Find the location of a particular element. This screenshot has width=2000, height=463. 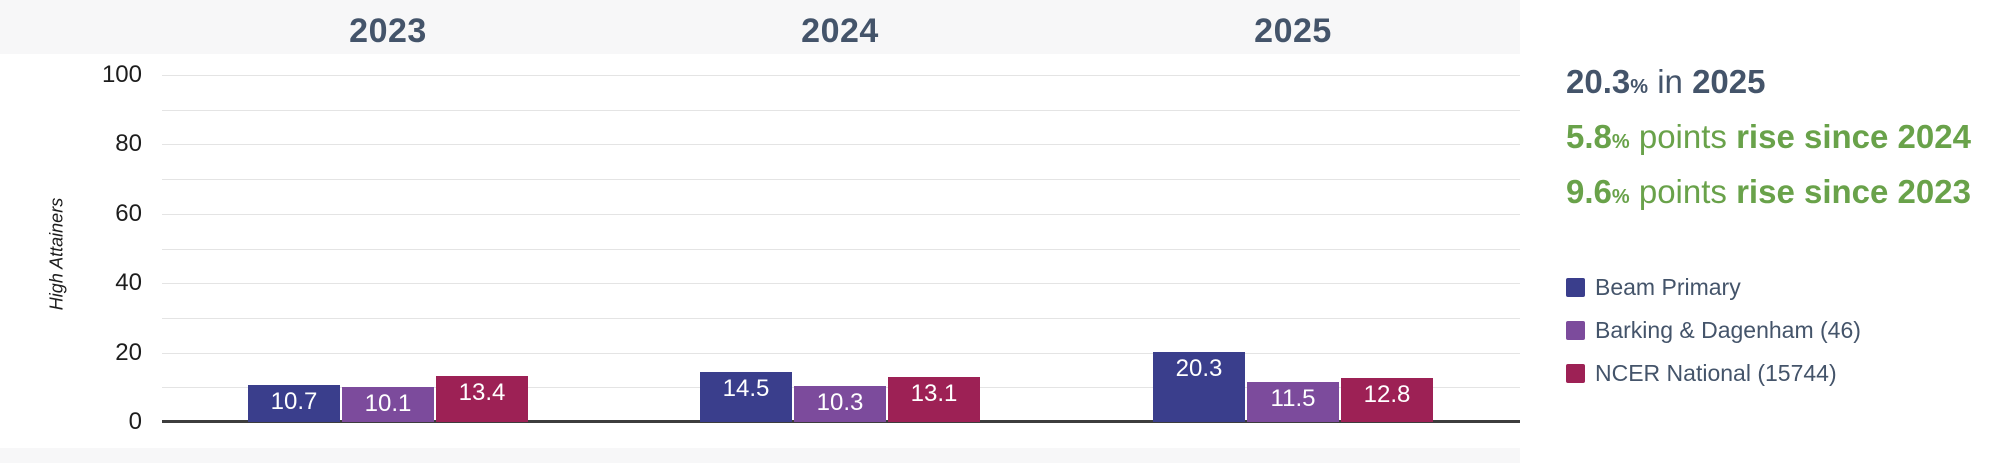

bar-value-label: 10.7 is located at coordinates (294, 401).